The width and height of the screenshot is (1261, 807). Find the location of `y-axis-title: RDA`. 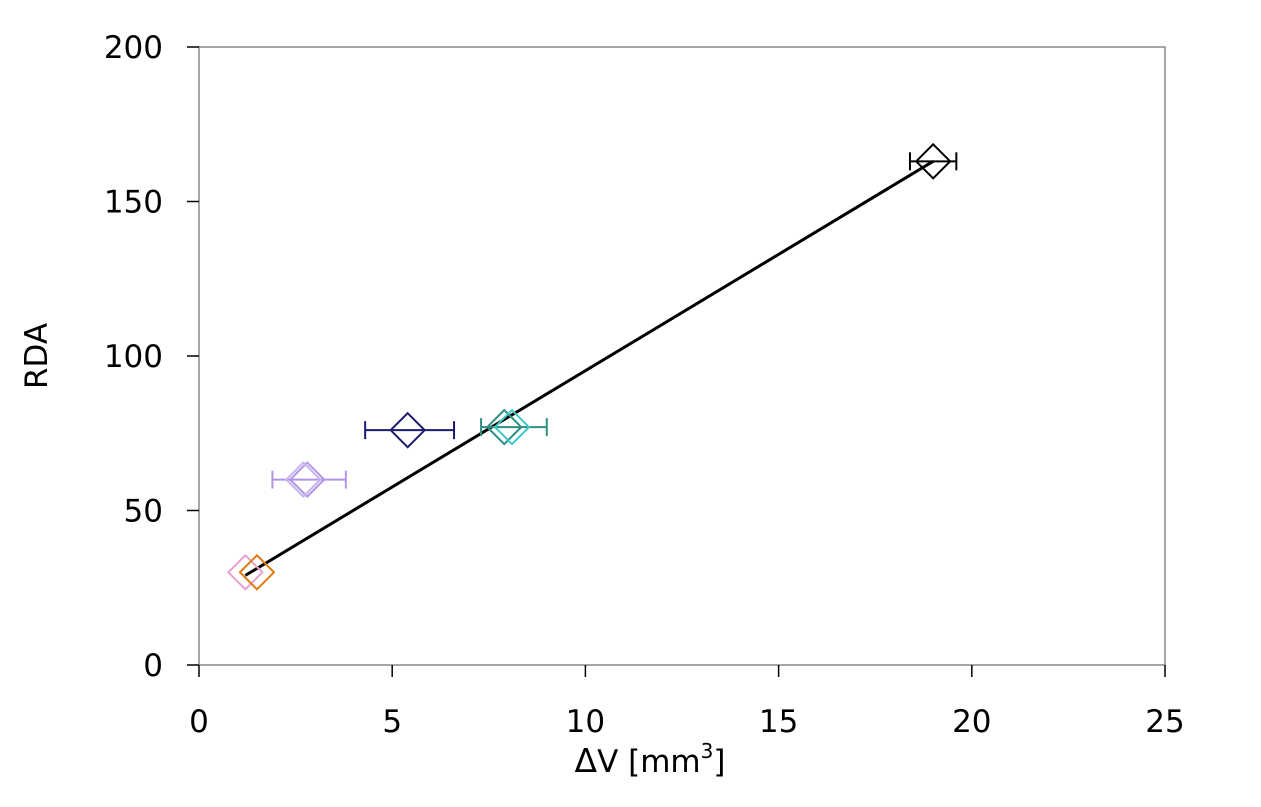

y-axis-title: RDA is located at coordinates (37, 356).